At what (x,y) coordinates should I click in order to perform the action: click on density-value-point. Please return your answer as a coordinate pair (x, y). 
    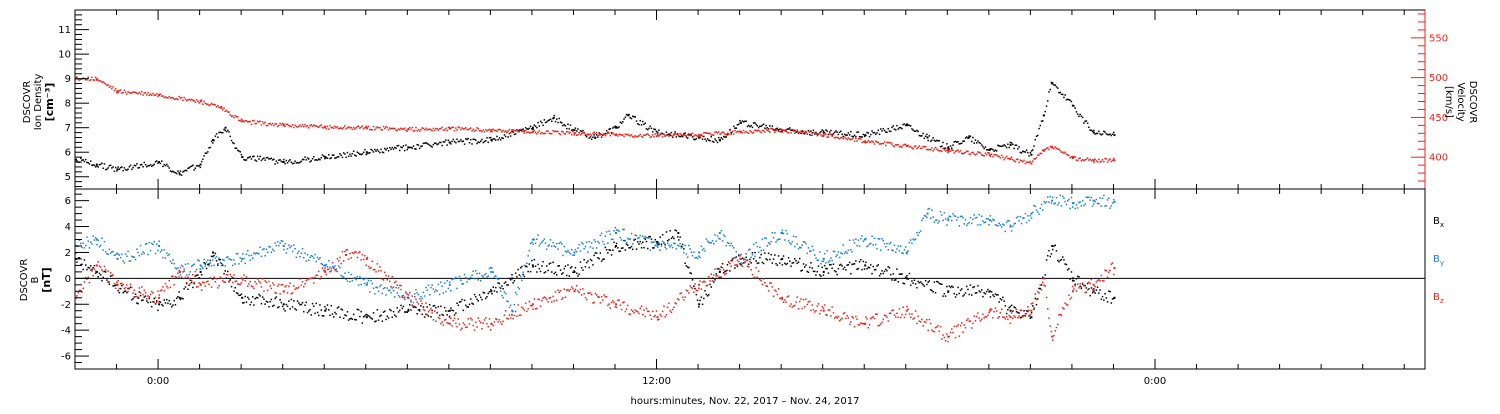
    Looking at the image, I should click on (179, 174).